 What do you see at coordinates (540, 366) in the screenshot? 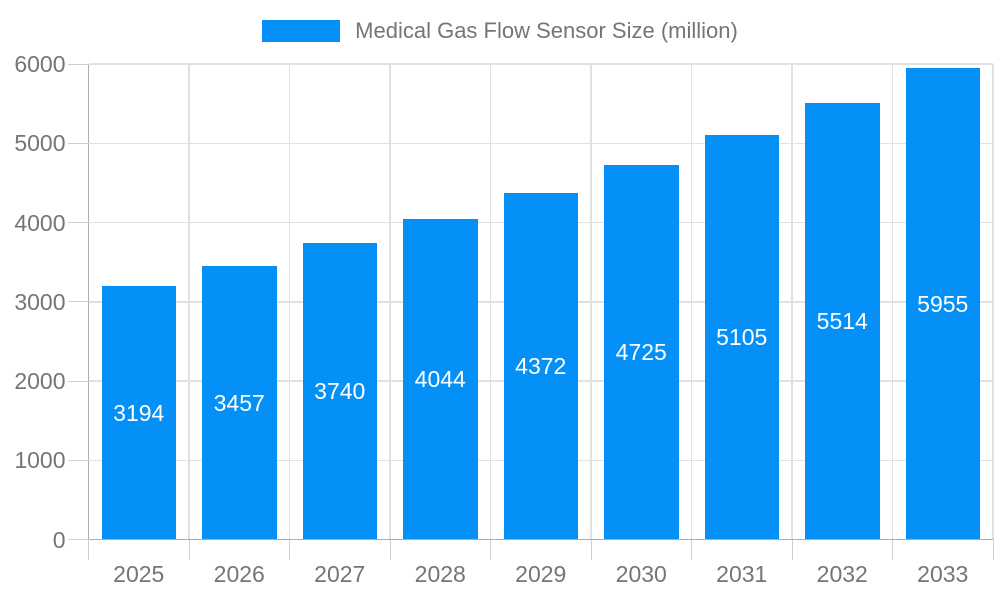
I see `bar-2029` at bounding box center [540, 366].